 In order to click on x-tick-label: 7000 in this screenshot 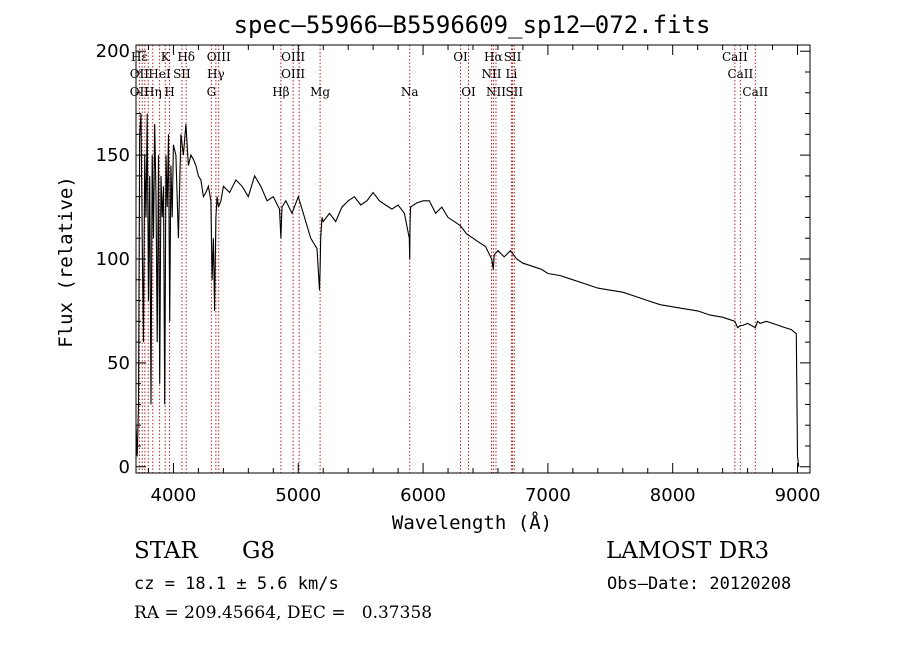, I will do `click(548, 495)`.